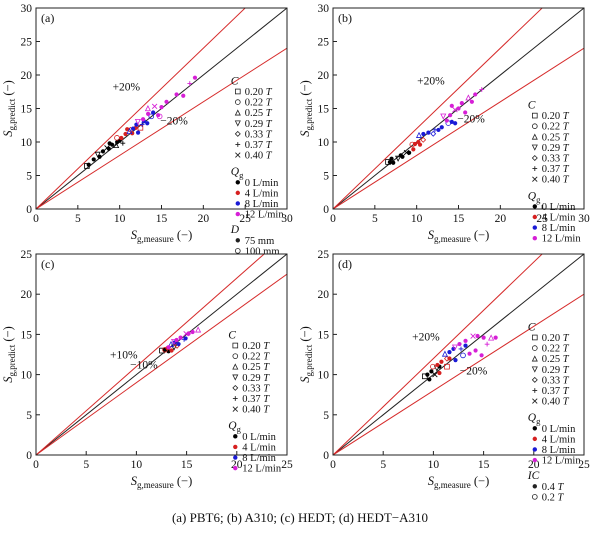  I want to click on legend-label: 0 L/min, so click(262, 183).